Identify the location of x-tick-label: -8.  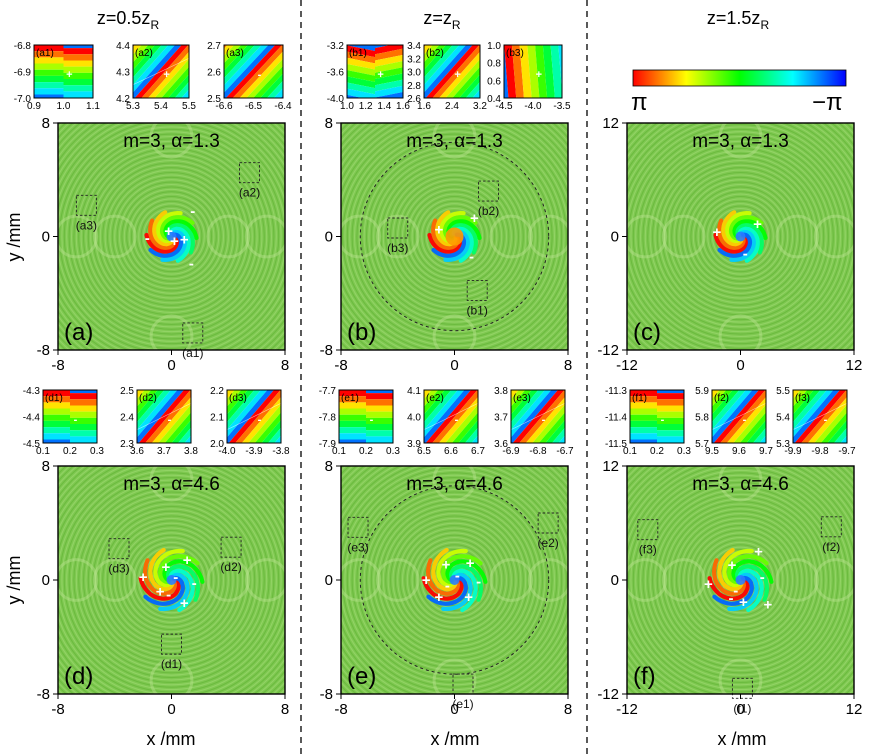
(340, 709).